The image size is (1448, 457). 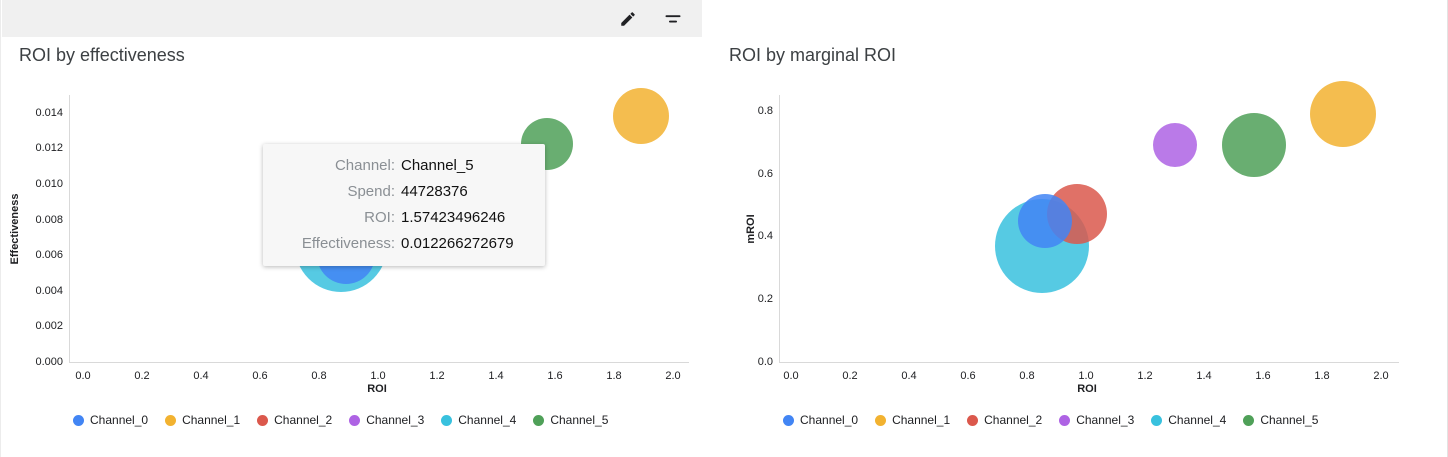 I want to click on tooltip-label: Effectiveness:, so click(x=348, y=243).